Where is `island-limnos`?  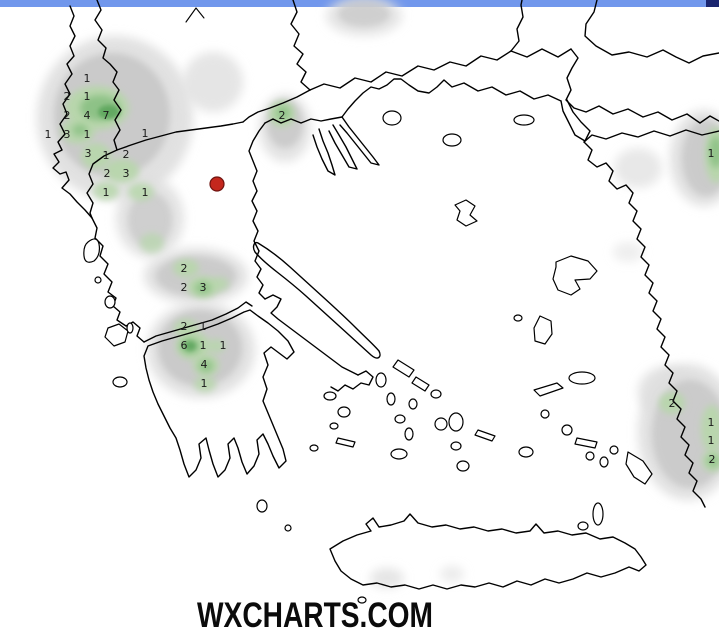 island-limnos is located at coordinates (466, 213).